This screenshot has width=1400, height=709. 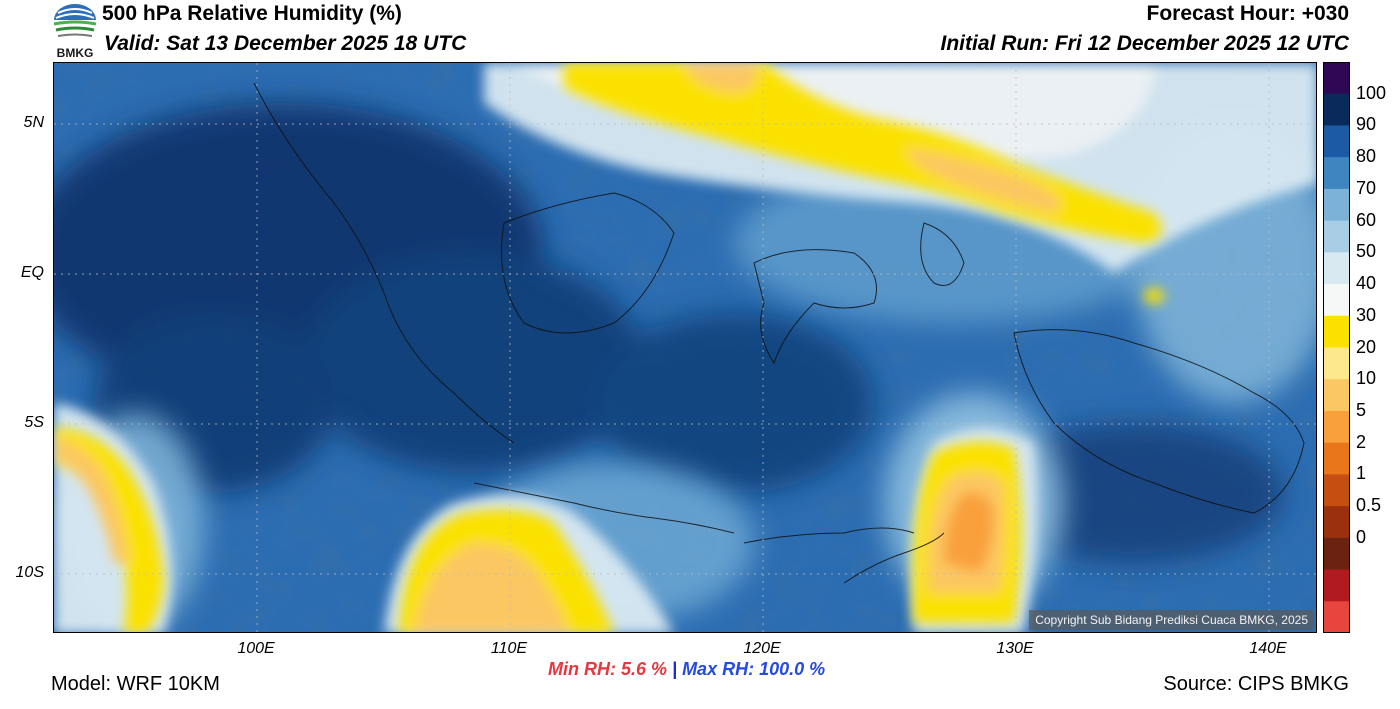 I want to click on lon-label-130e: 130E, so click(x=1015, y=648).